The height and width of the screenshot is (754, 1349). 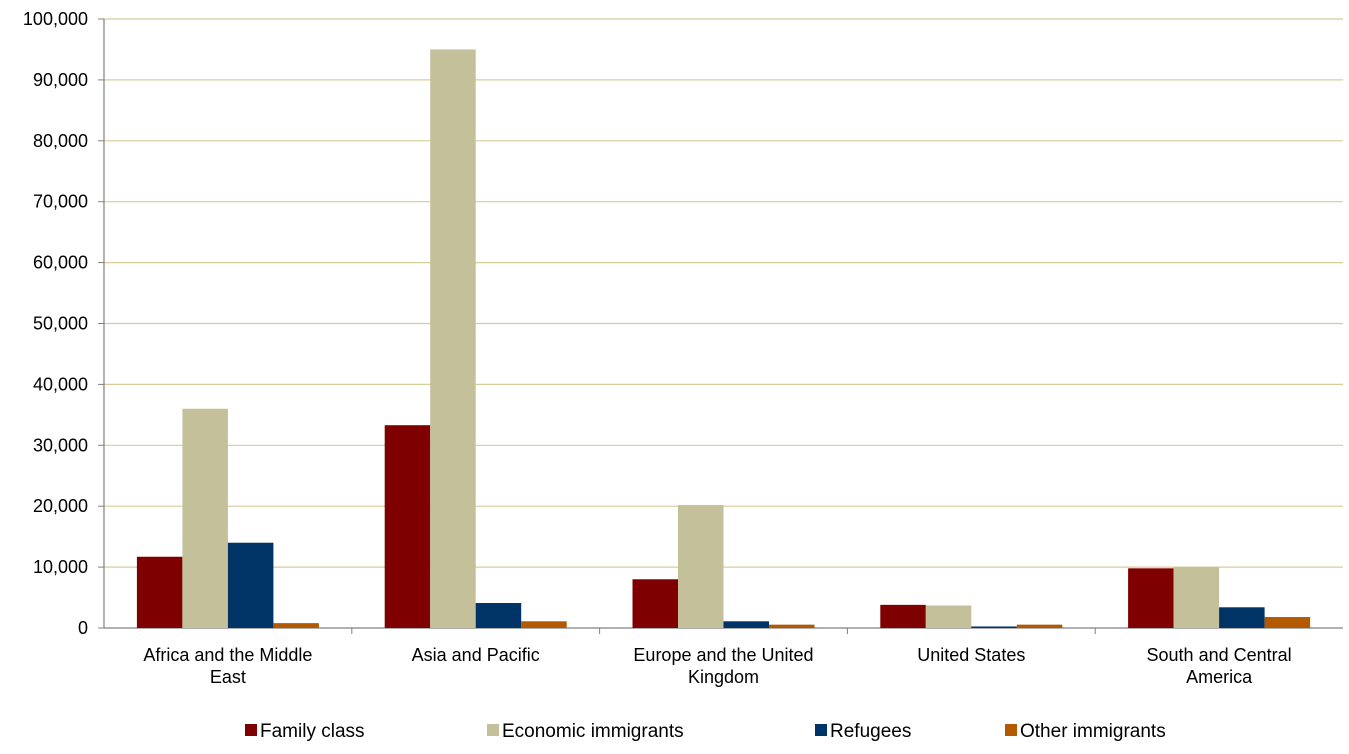 I want to click on x-category-label: Kingdom, so click(x=723, y=677).